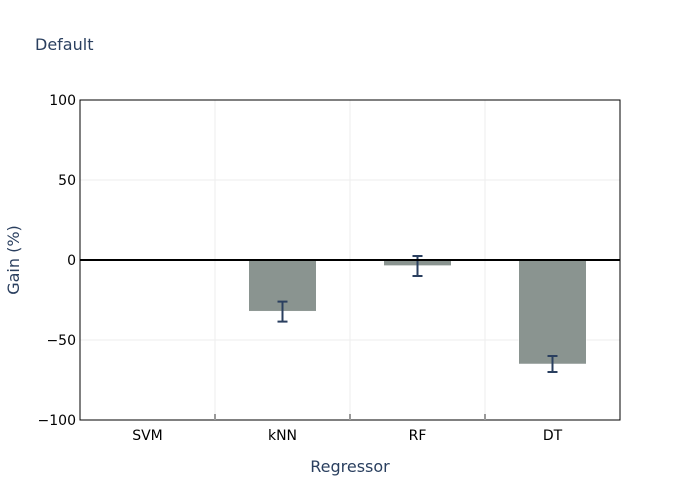 This screenshot has height=500, width=700. Describe the element at coordinates (62, 101) in the screenshot. I see `y-tick-label: 100` at that location.